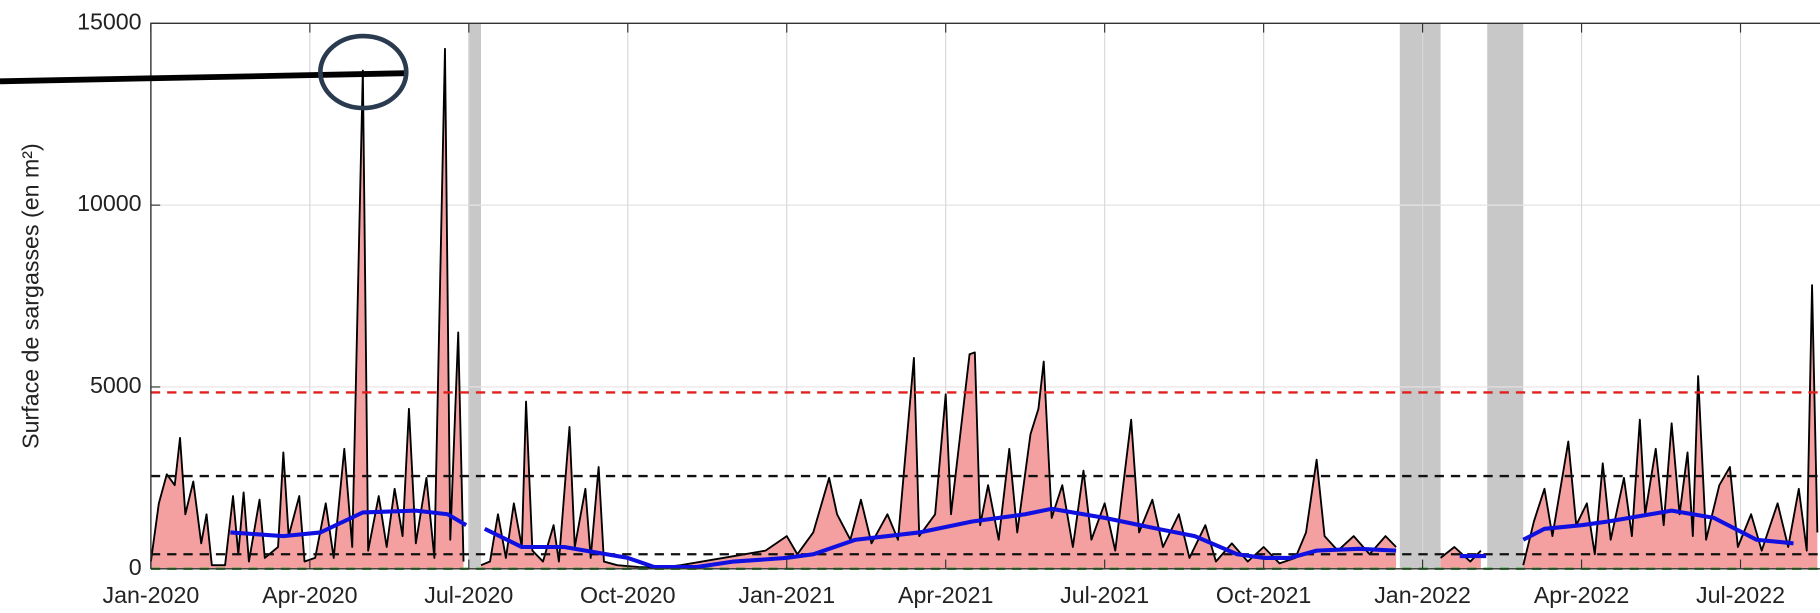 This screenshot has width=1820, height=613. What do you see at coordinates (1012, 538) in the screenshot?
I see `series-line` at bounding box center [1012, 538].